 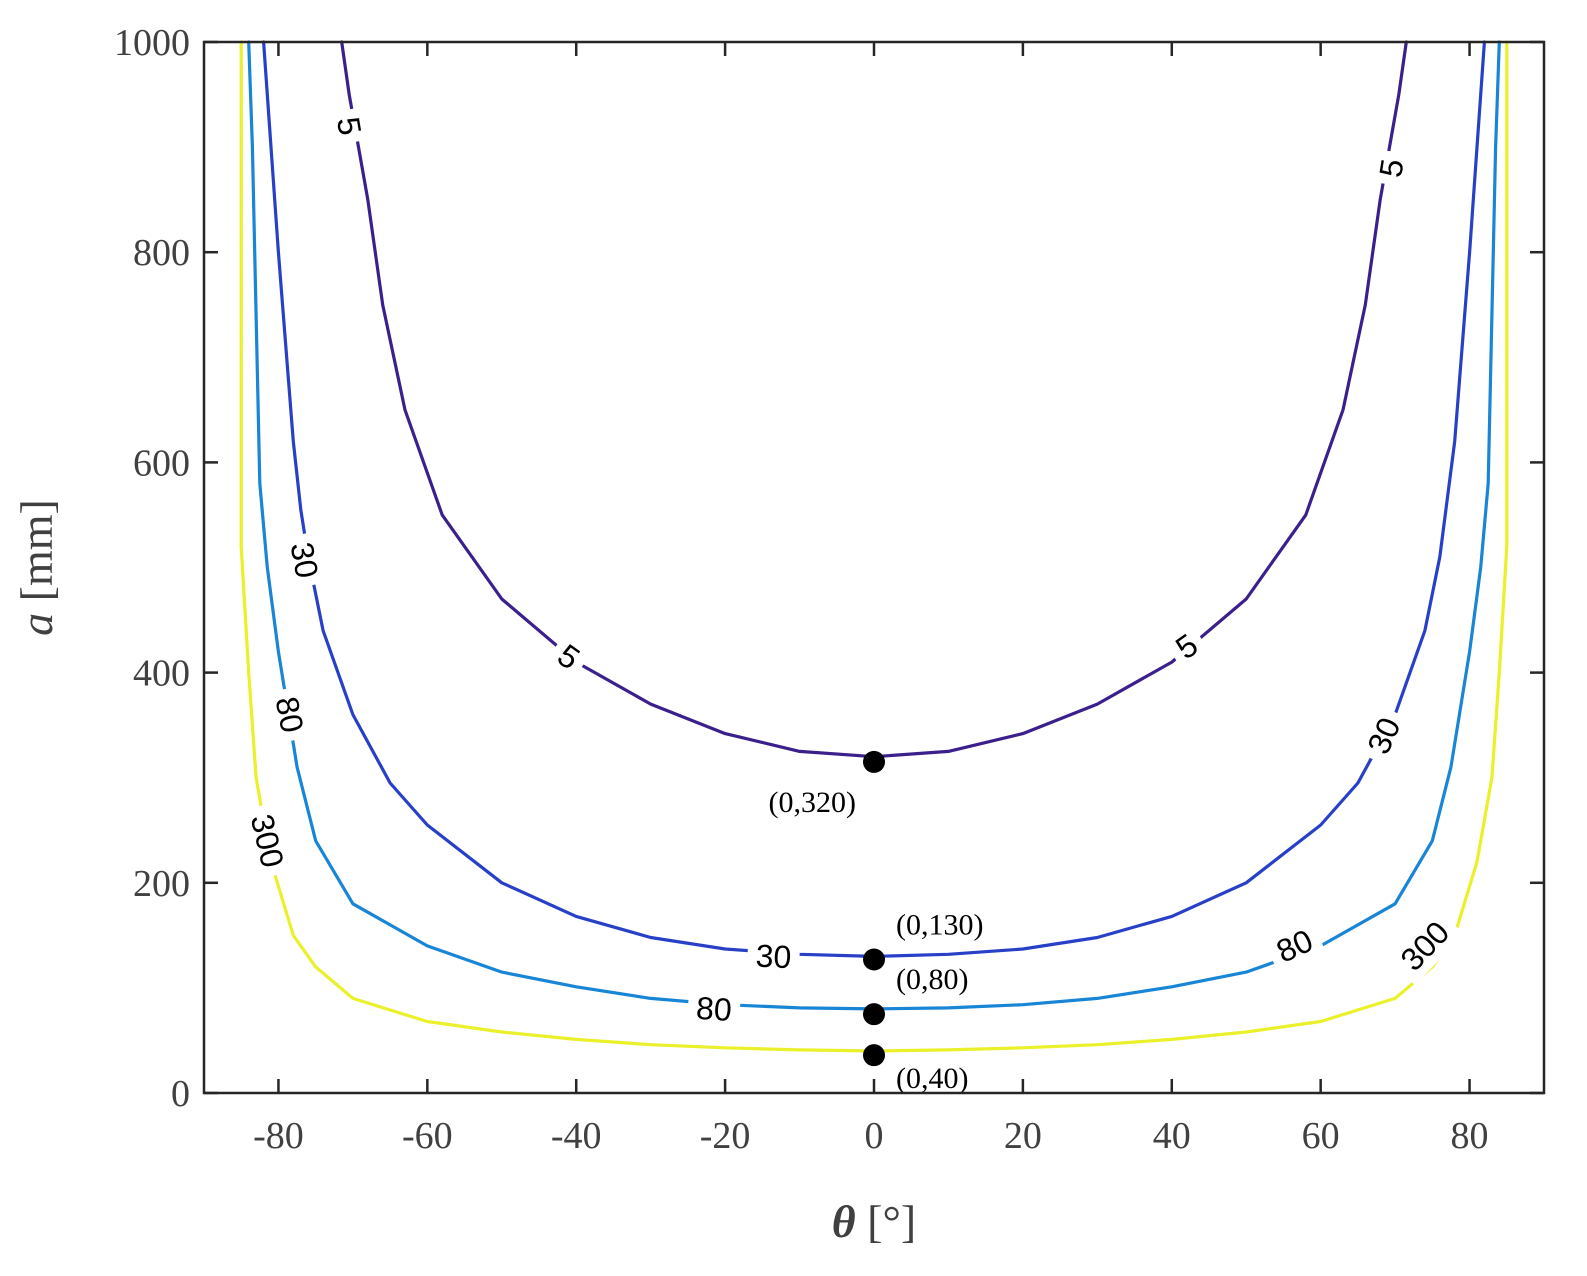 I want to click on x-tick-label: -60, so click(x=427, y=1136).